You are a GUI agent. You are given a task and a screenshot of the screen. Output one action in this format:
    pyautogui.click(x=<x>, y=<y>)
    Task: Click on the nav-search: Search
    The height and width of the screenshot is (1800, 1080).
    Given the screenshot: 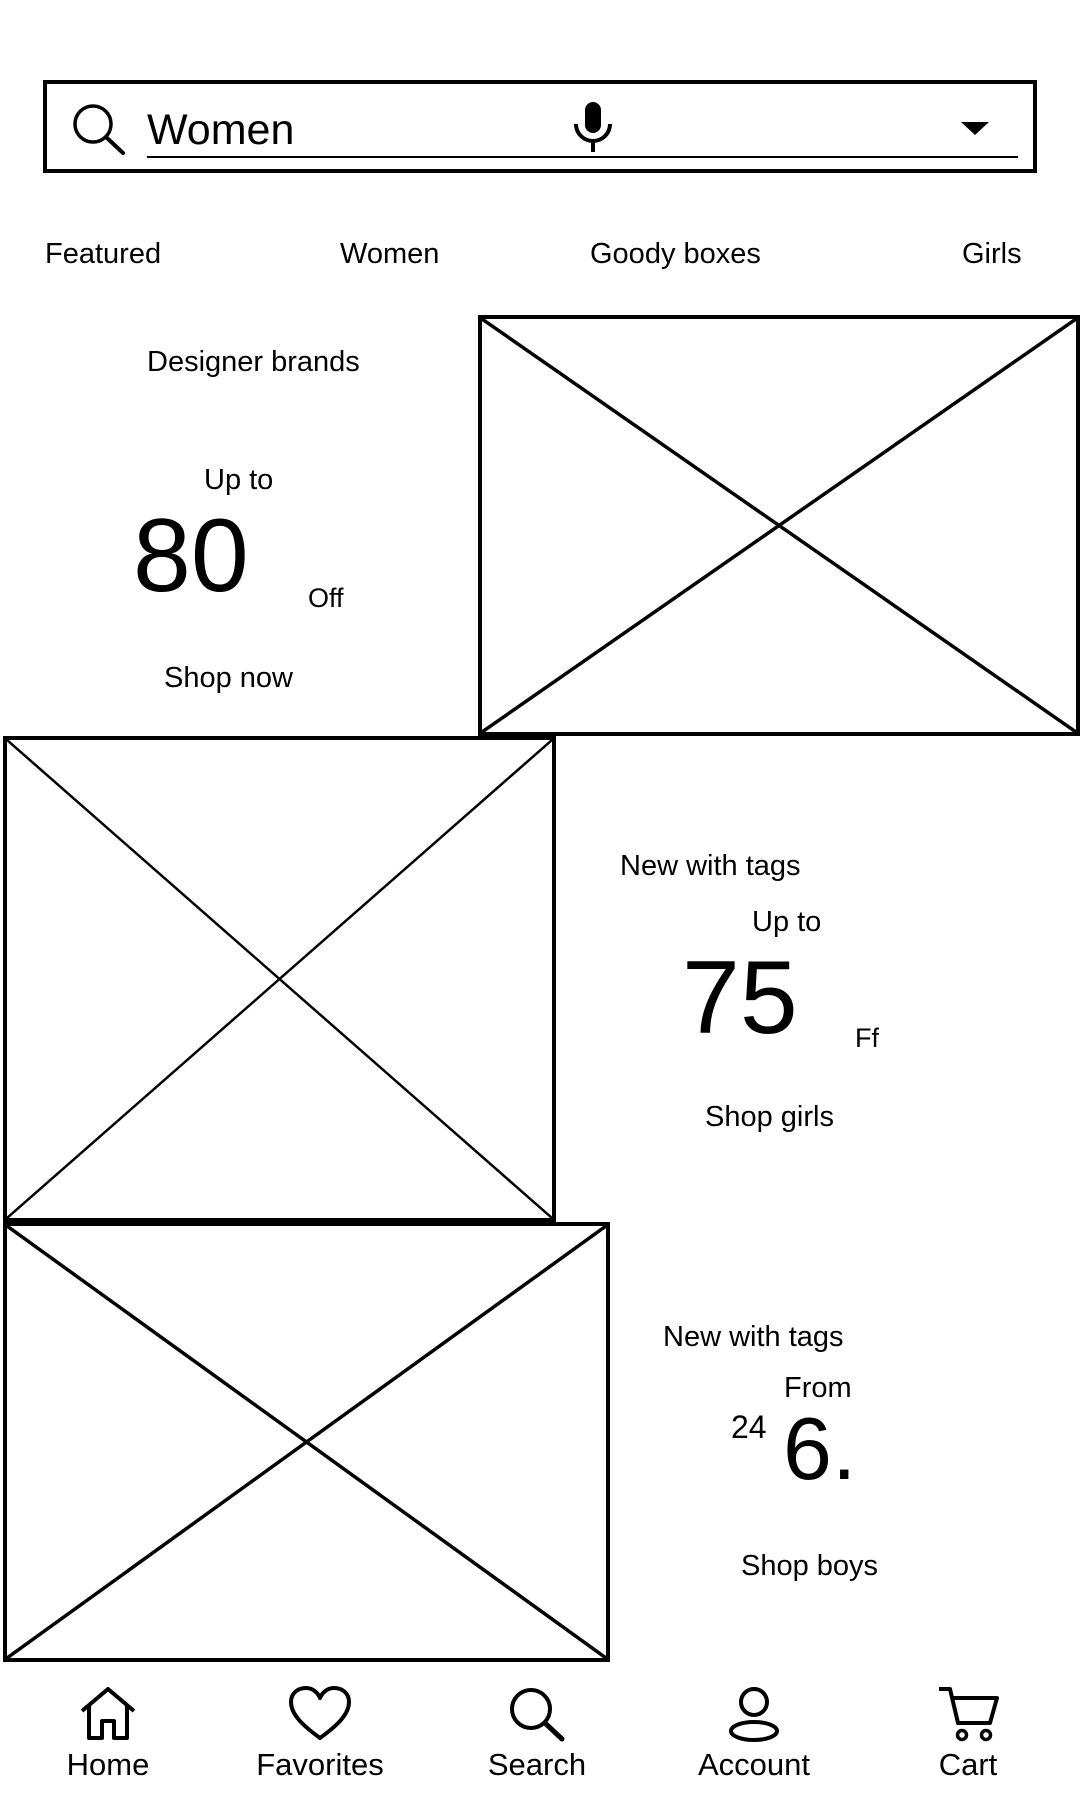 What is the action you would take?
    pyautogui.click(x=537, y=1732)
    